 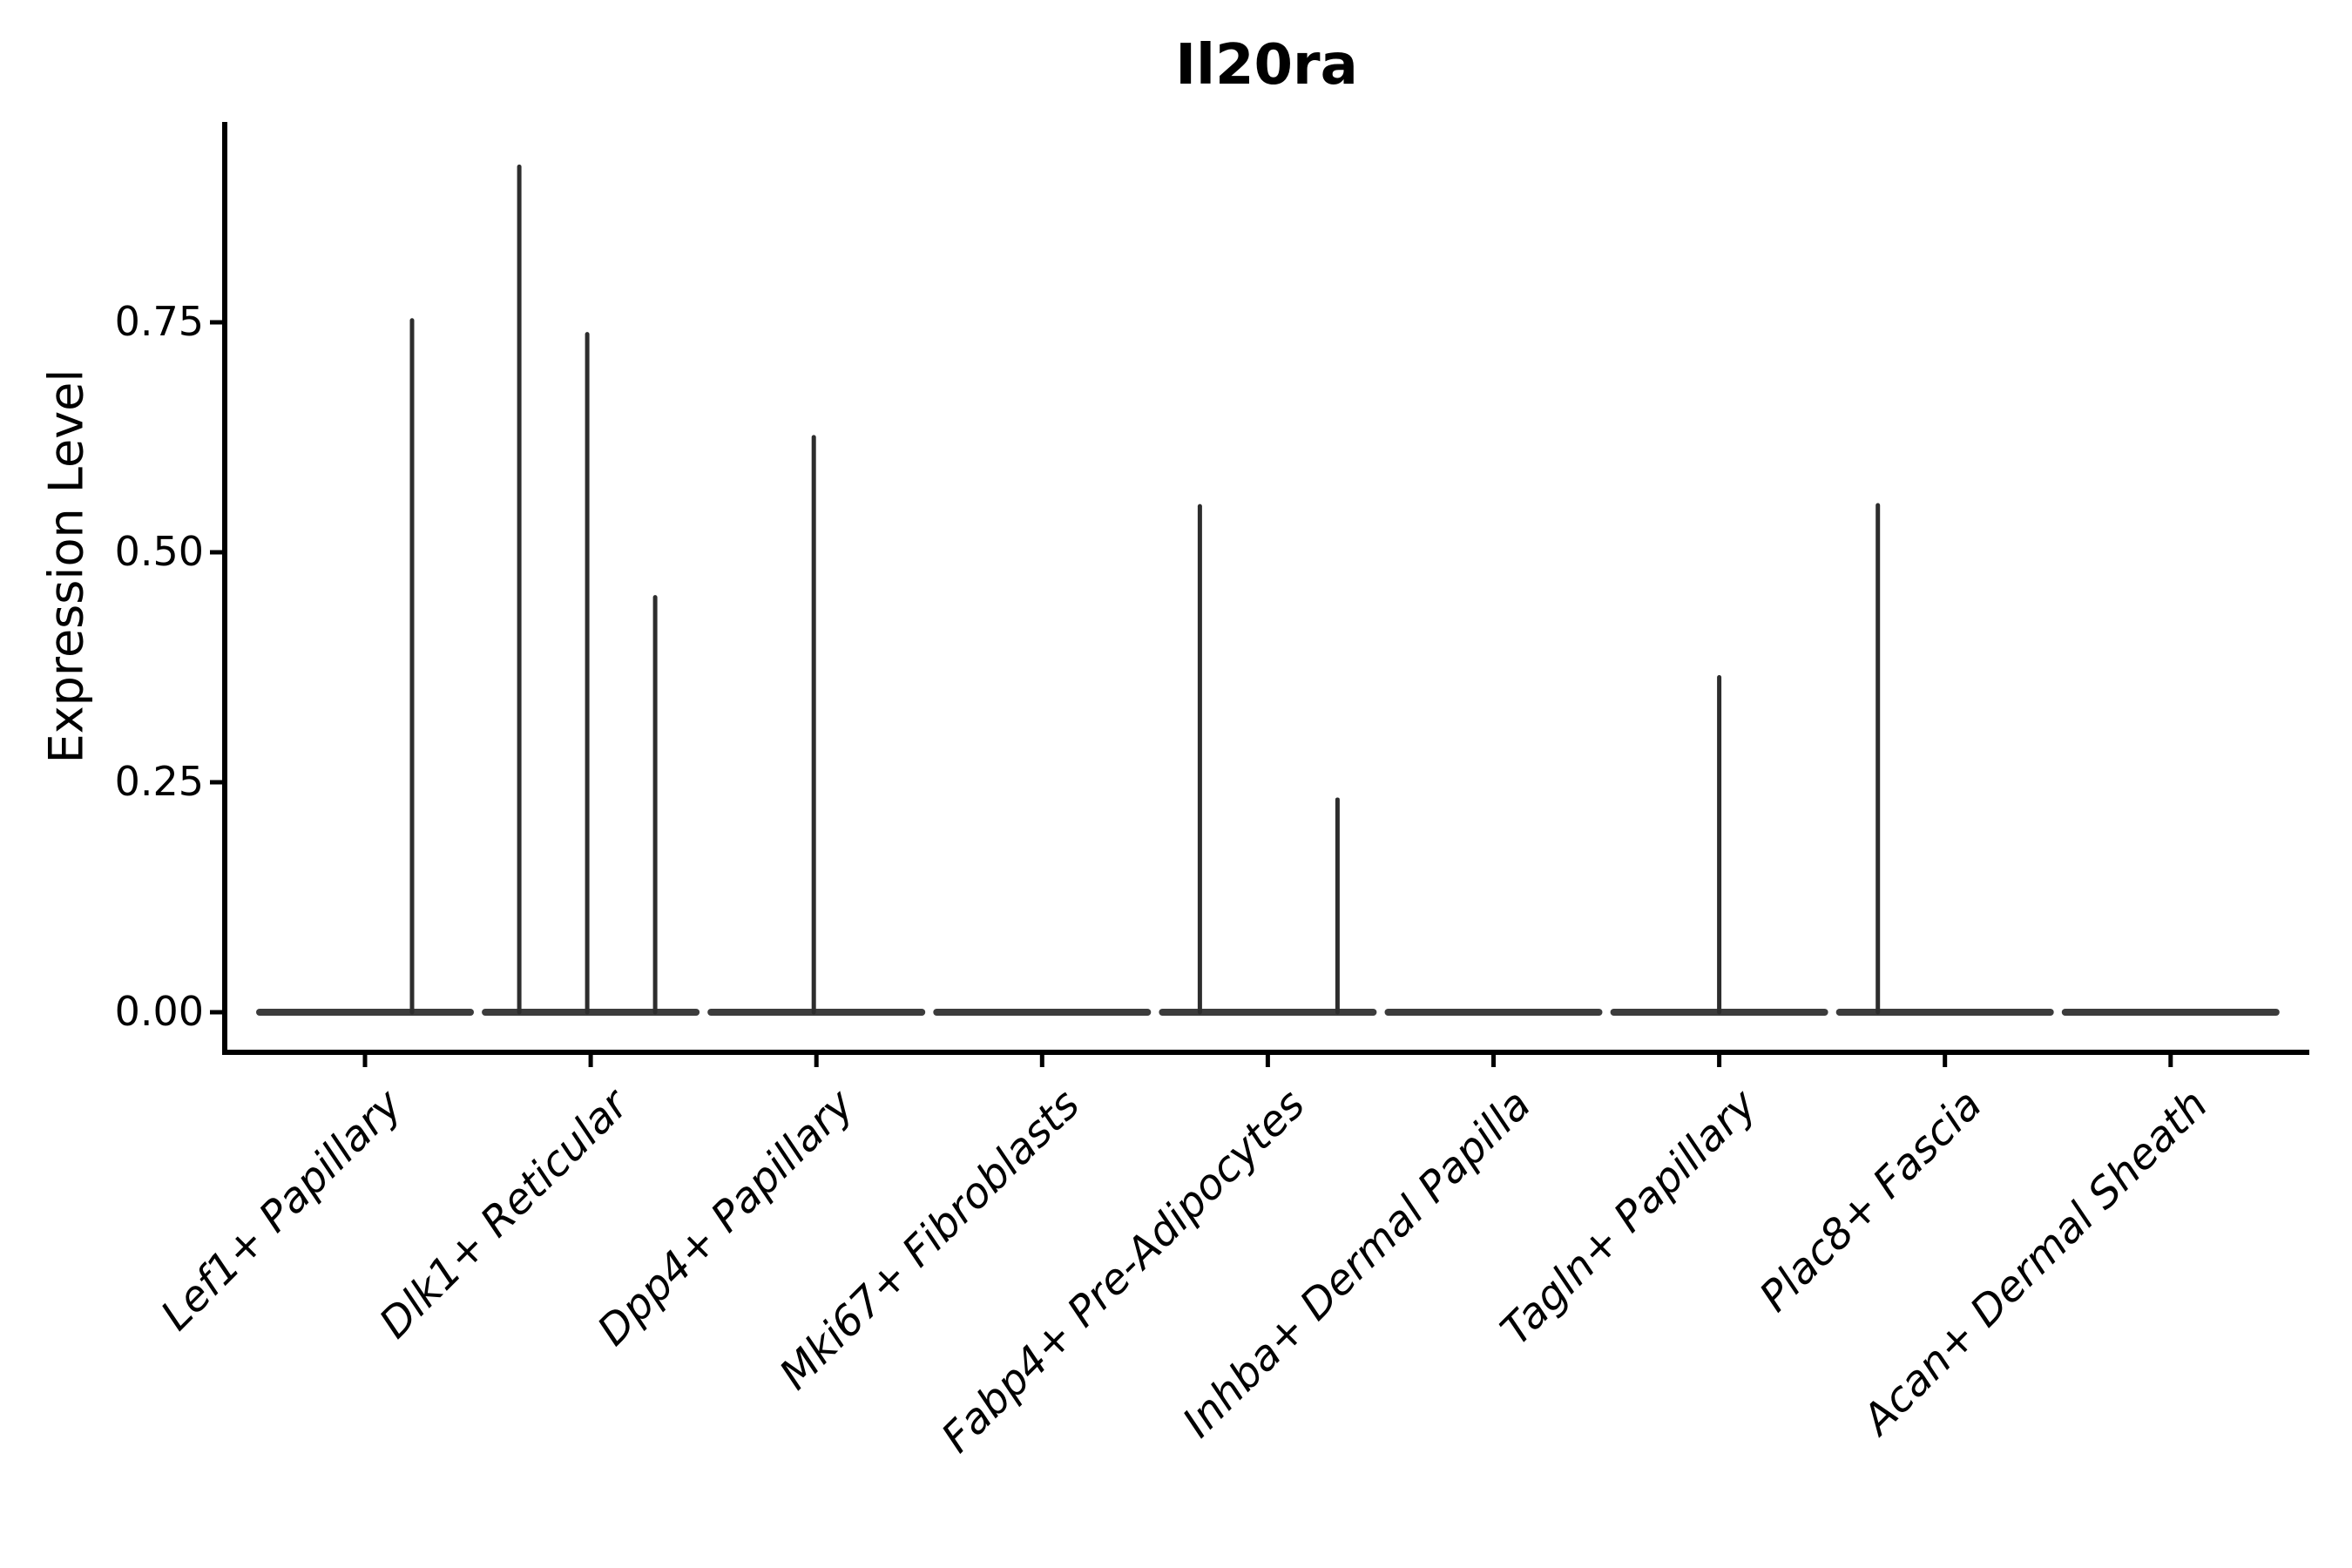 I want to click on chart-title: Il20ra, so click(x=1266, y=66).